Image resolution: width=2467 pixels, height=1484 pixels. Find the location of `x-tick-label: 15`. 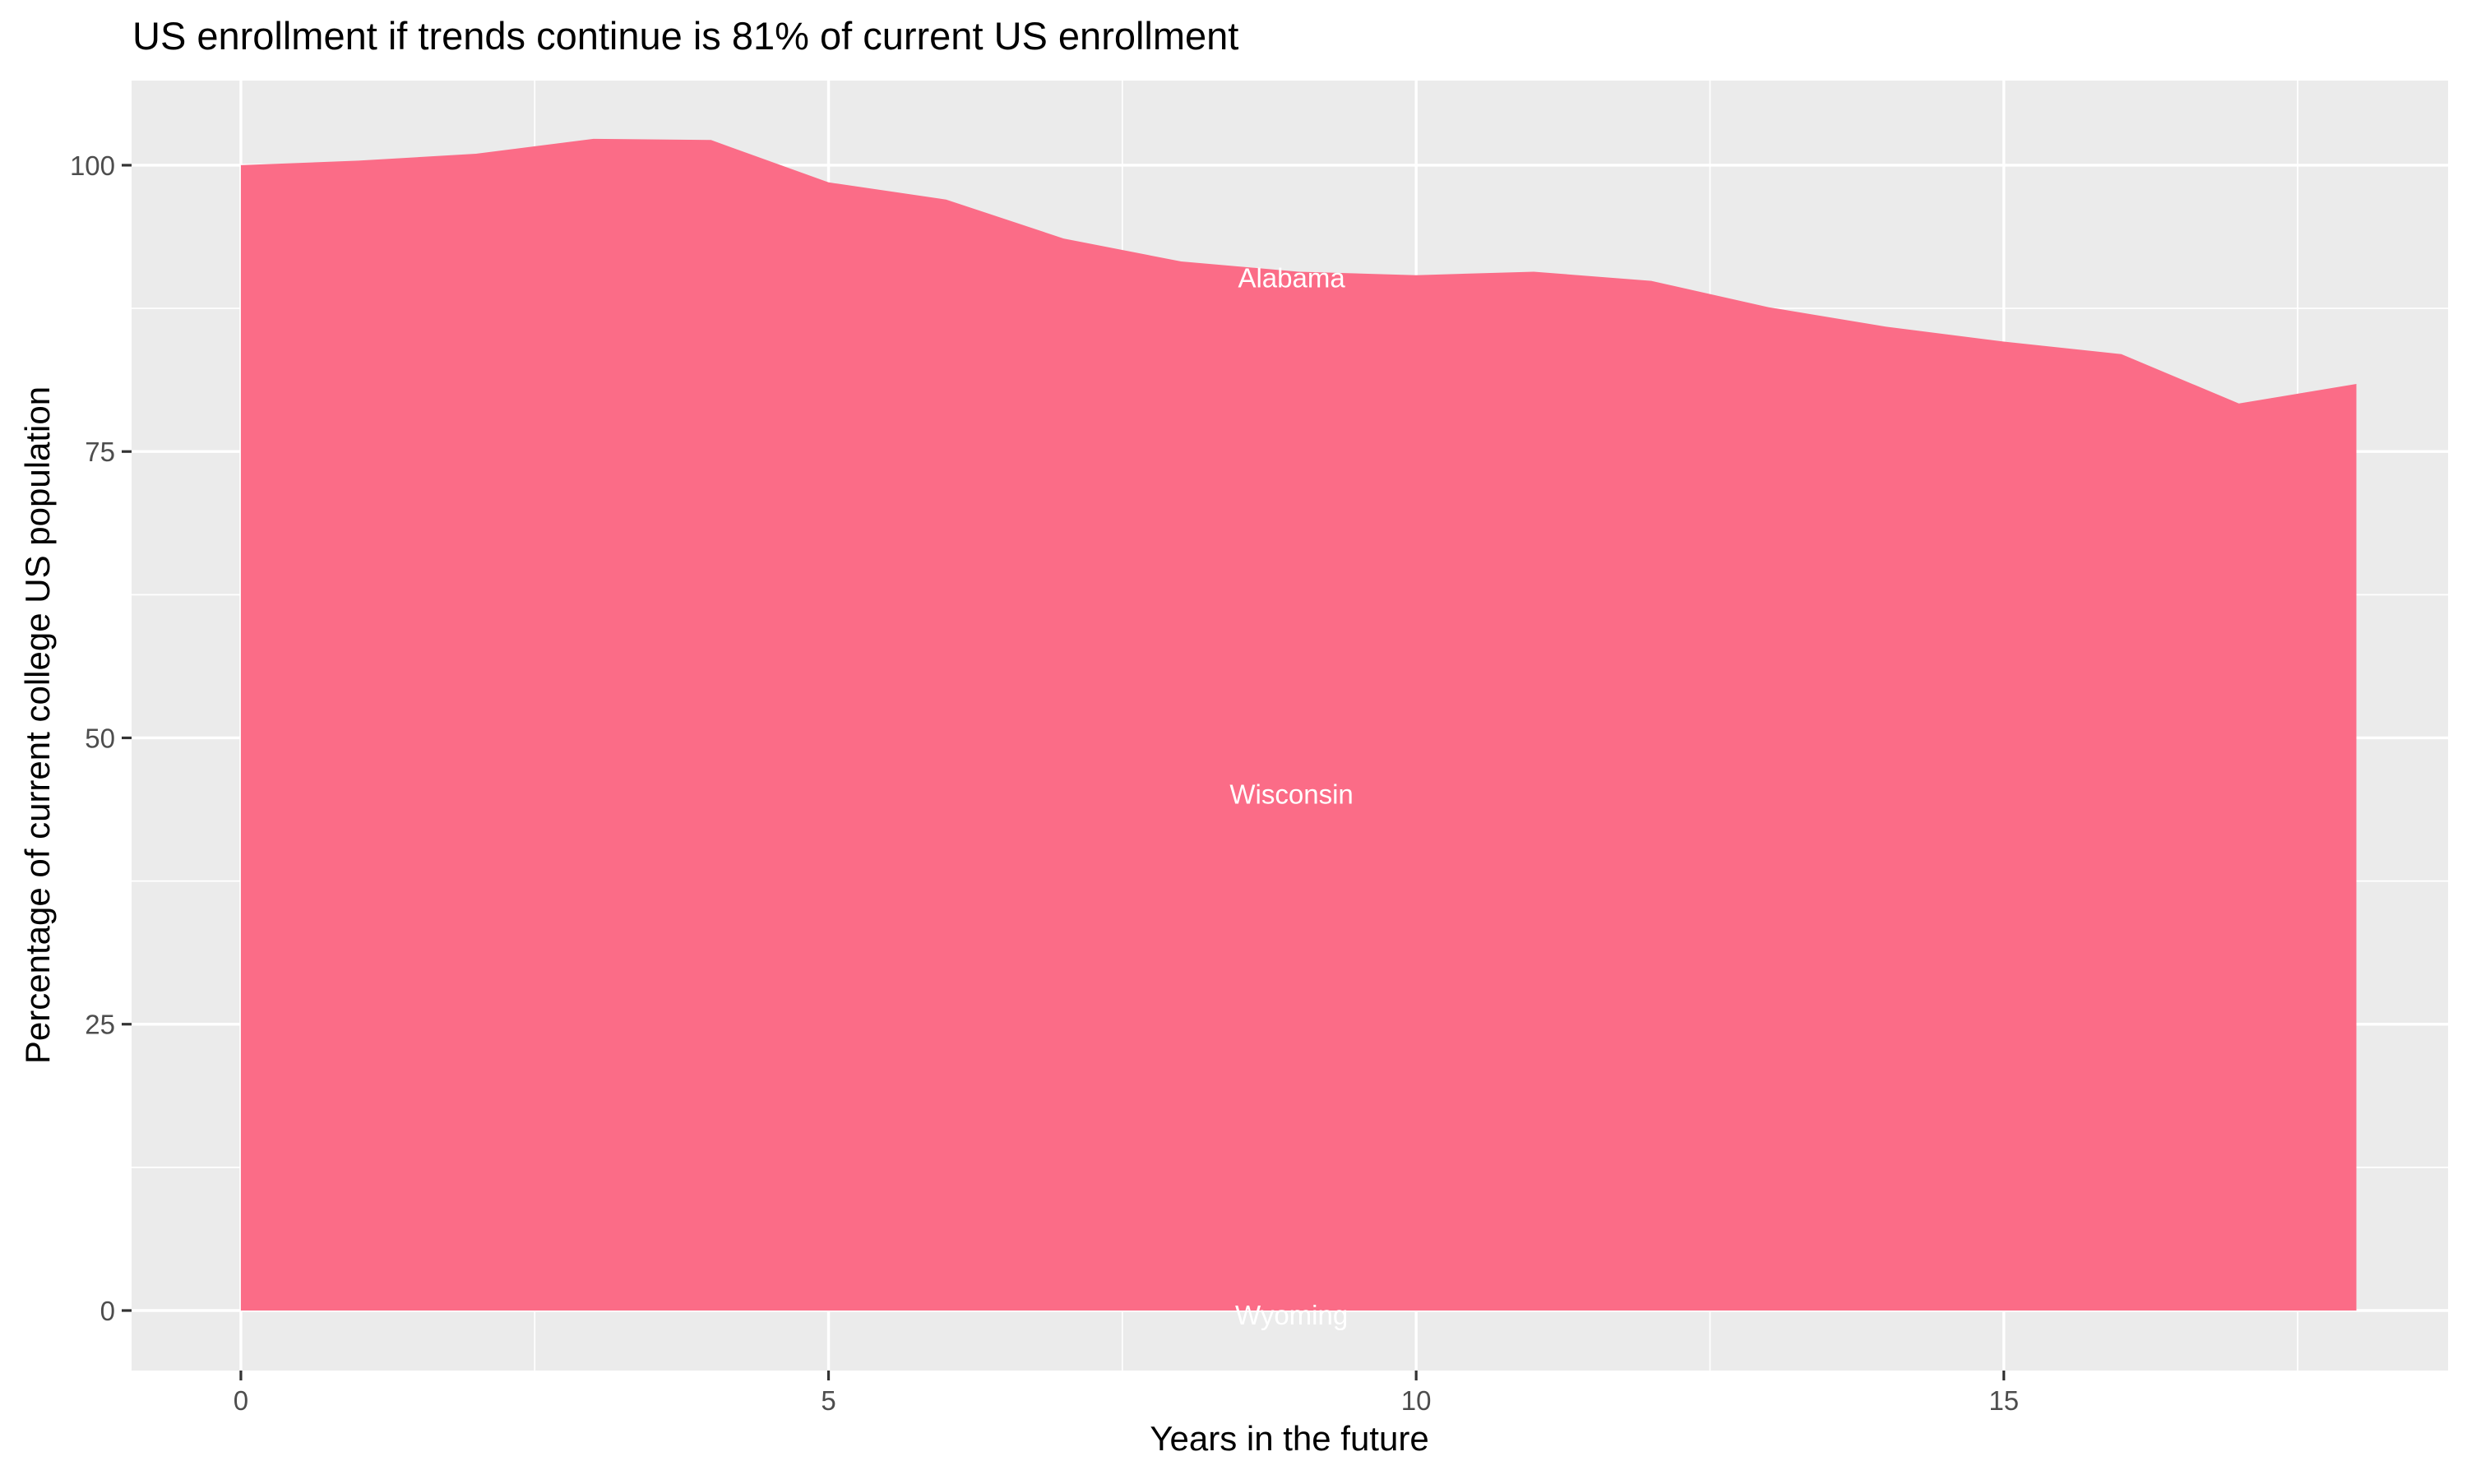

x-tick-label: 15 is located at coordinates (2004, 1400).